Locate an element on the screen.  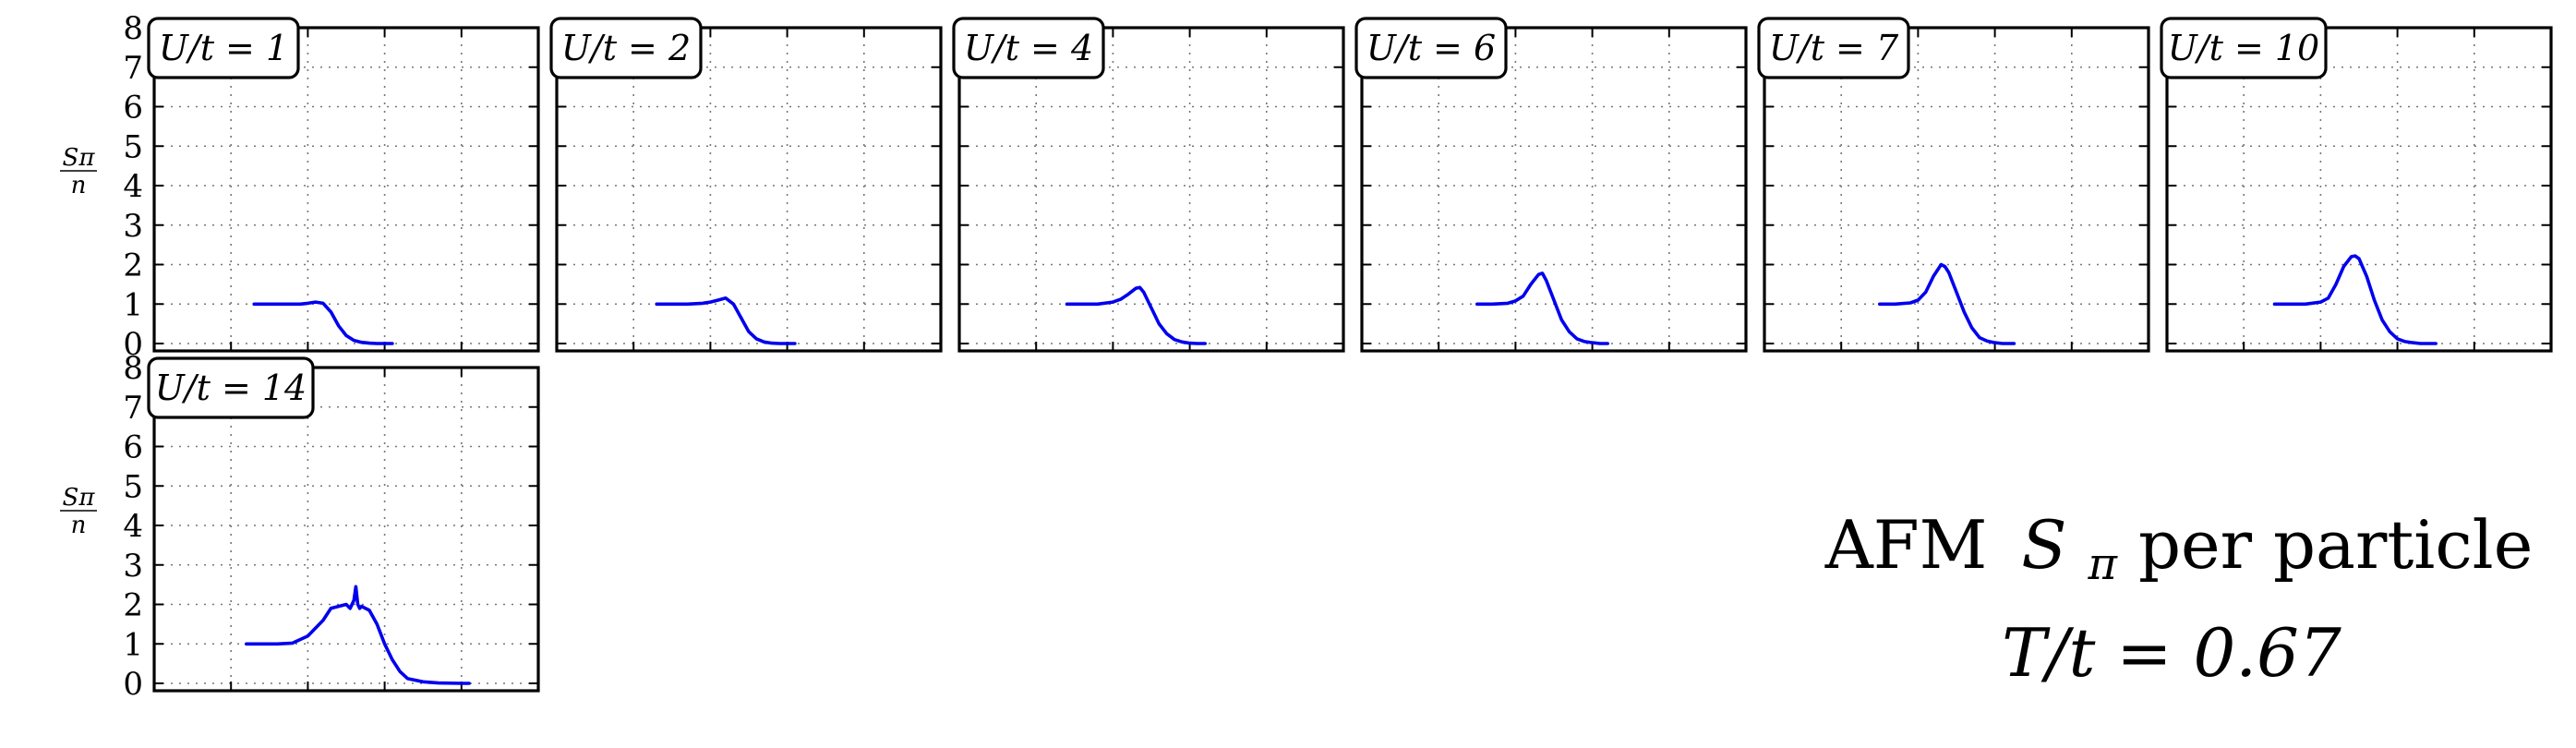
figure-title-block: AFM S π per particle T/t = 0.67 is located at coordinates (2179, 599).